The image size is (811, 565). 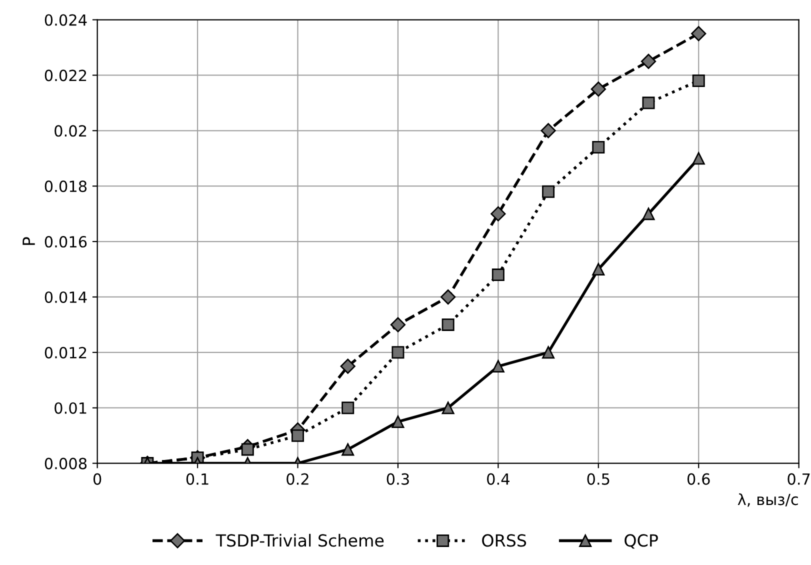 I want to click on x-tick-label: 0.3, so click(x=397, y=479).